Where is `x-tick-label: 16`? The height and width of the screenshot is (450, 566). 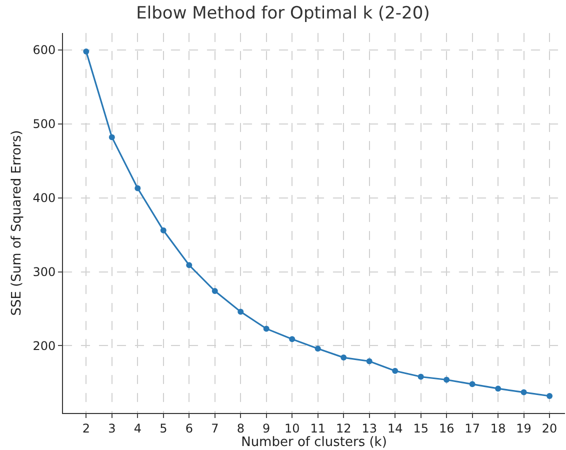 x-tick-label: 16 is located at coordinates (446, 428).